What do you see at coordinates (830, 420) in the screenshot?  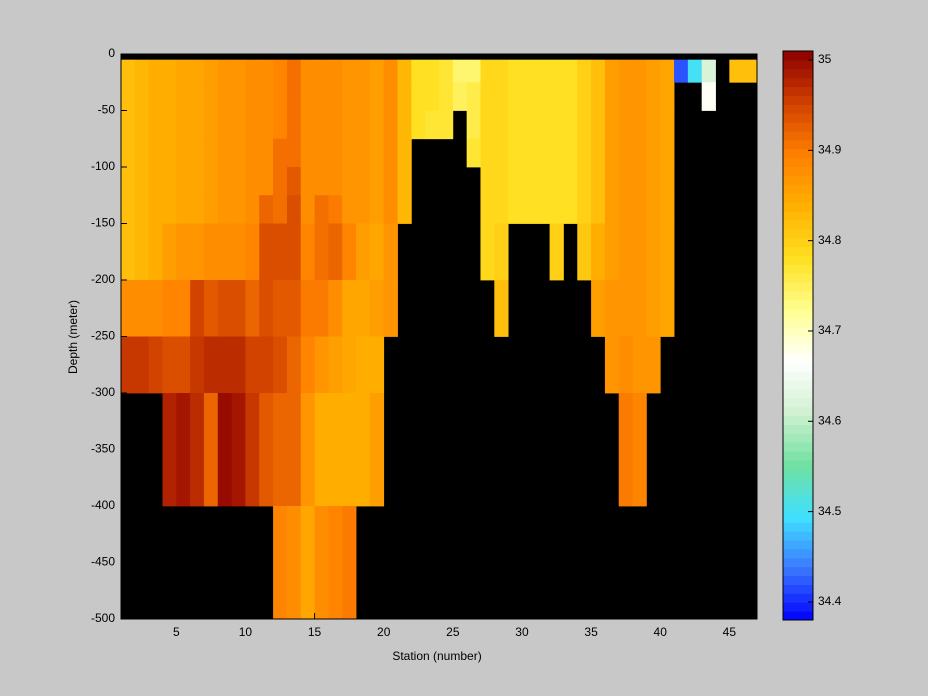 I see `colorbar-tick-label: 34.6` at bounding box center [830, 420].